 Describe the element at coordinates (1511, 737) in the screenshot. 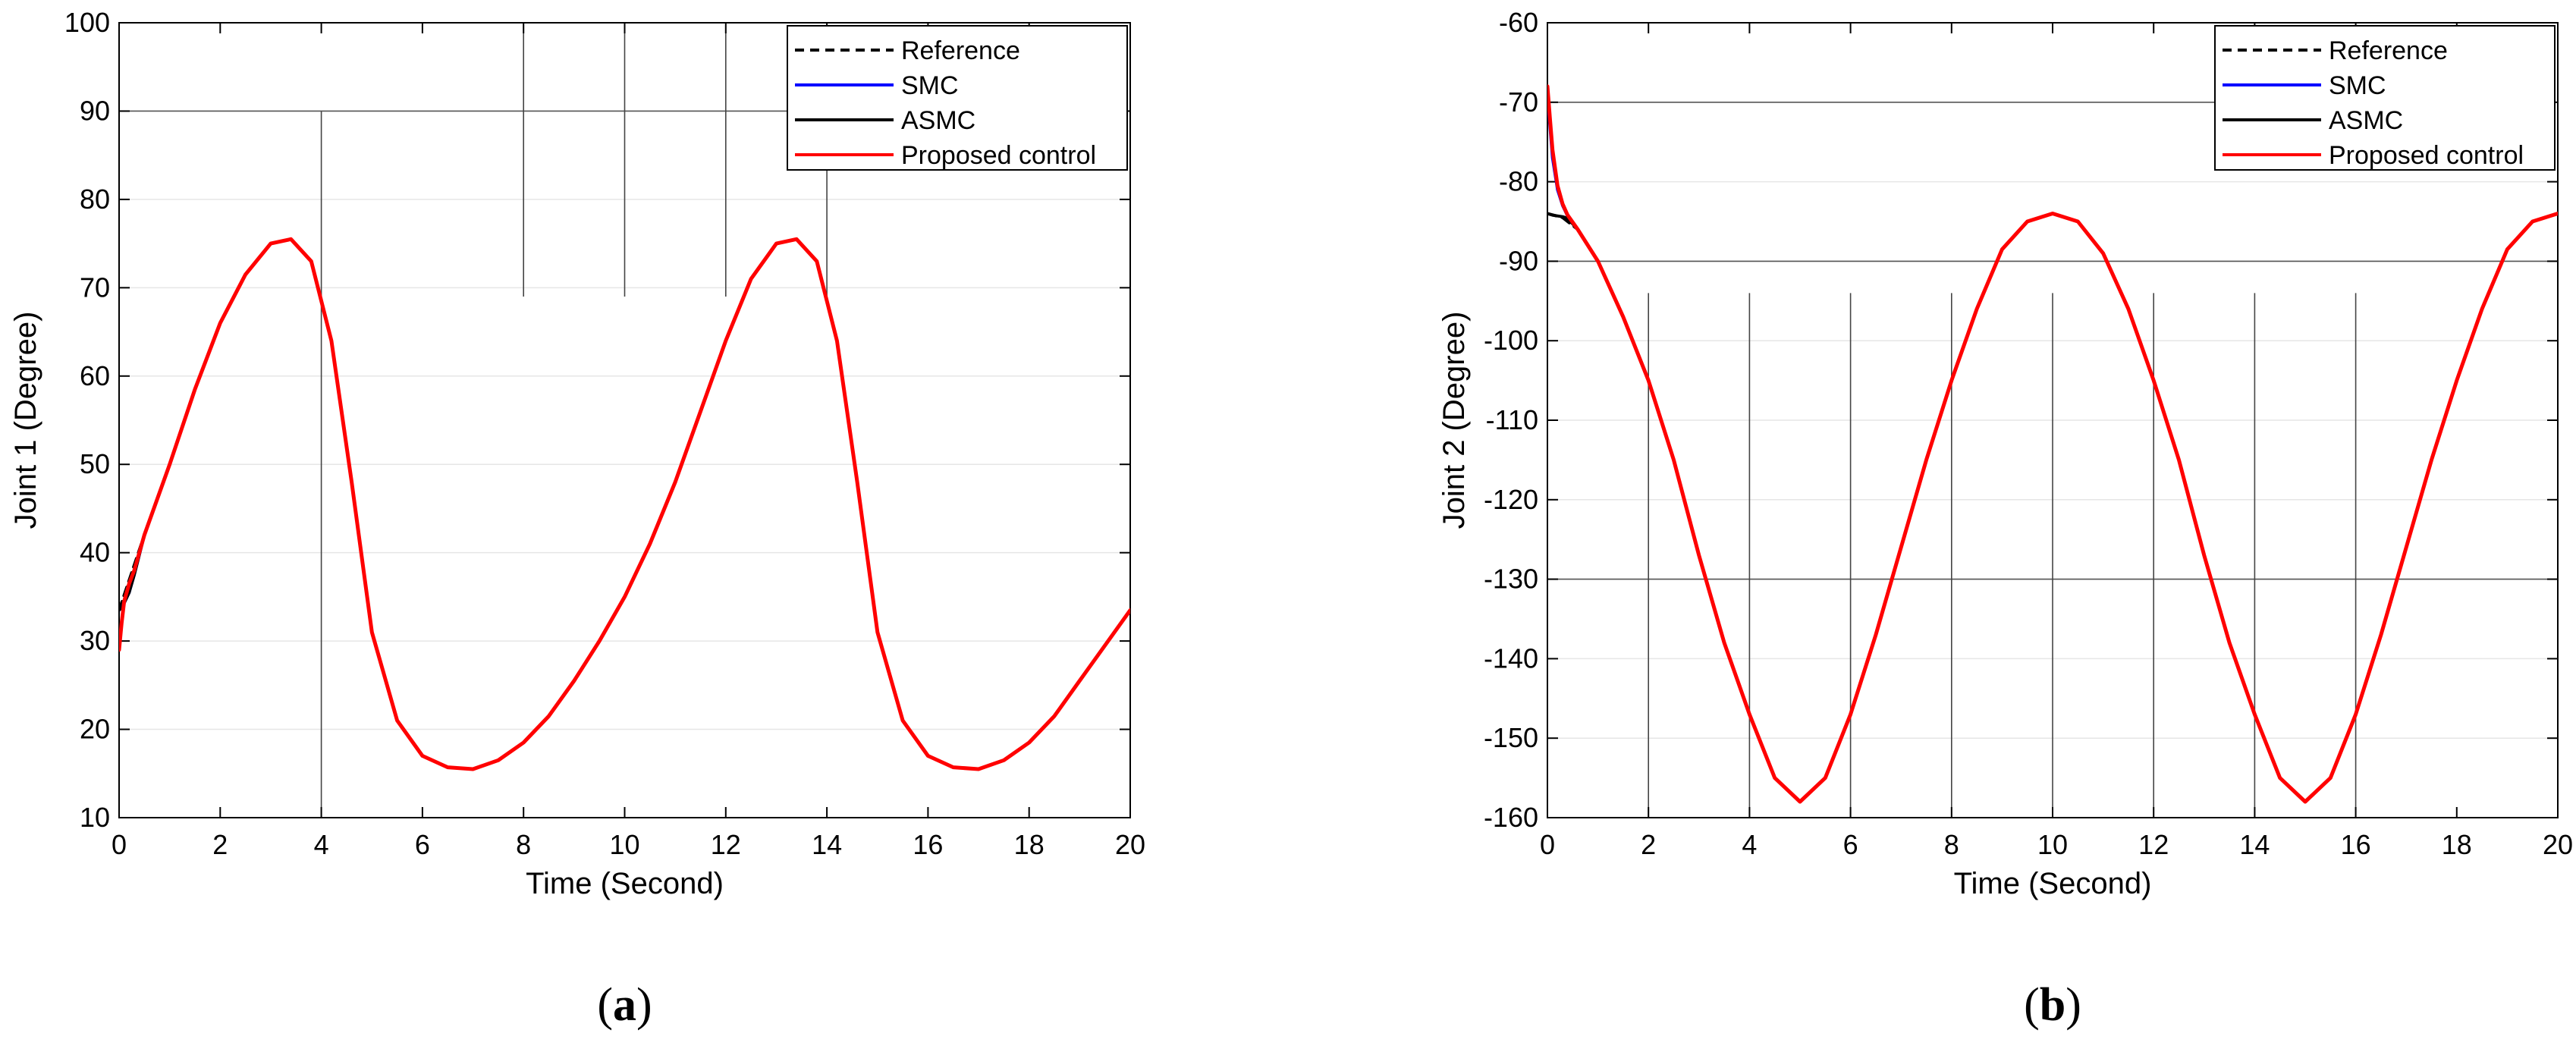

I see `y-tick-label: -150` at that location.